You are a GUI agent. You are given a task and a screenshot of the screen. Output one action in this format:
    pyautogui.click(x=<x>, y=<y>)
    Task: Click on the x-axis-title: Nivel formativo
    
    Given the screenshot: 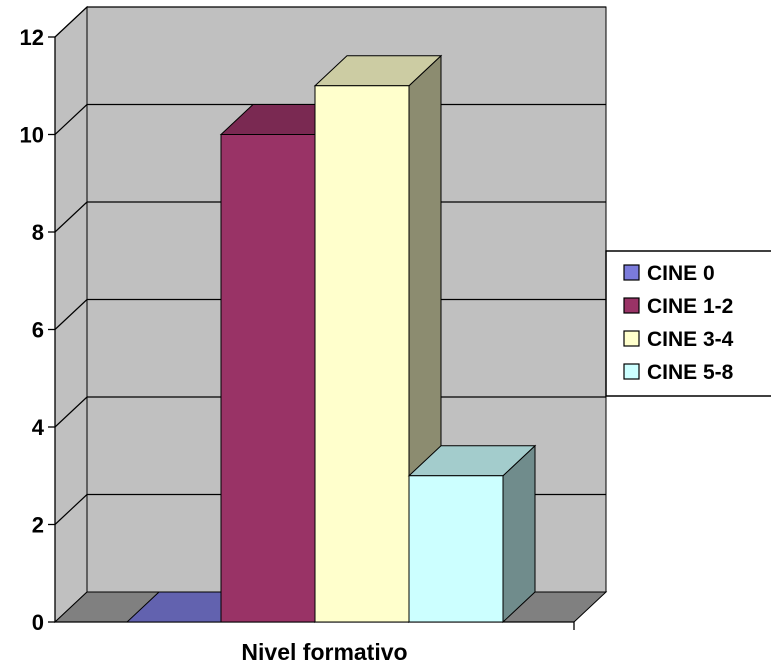 What is the action you would take?
    pyautogui.click(x=324, y=652)
    